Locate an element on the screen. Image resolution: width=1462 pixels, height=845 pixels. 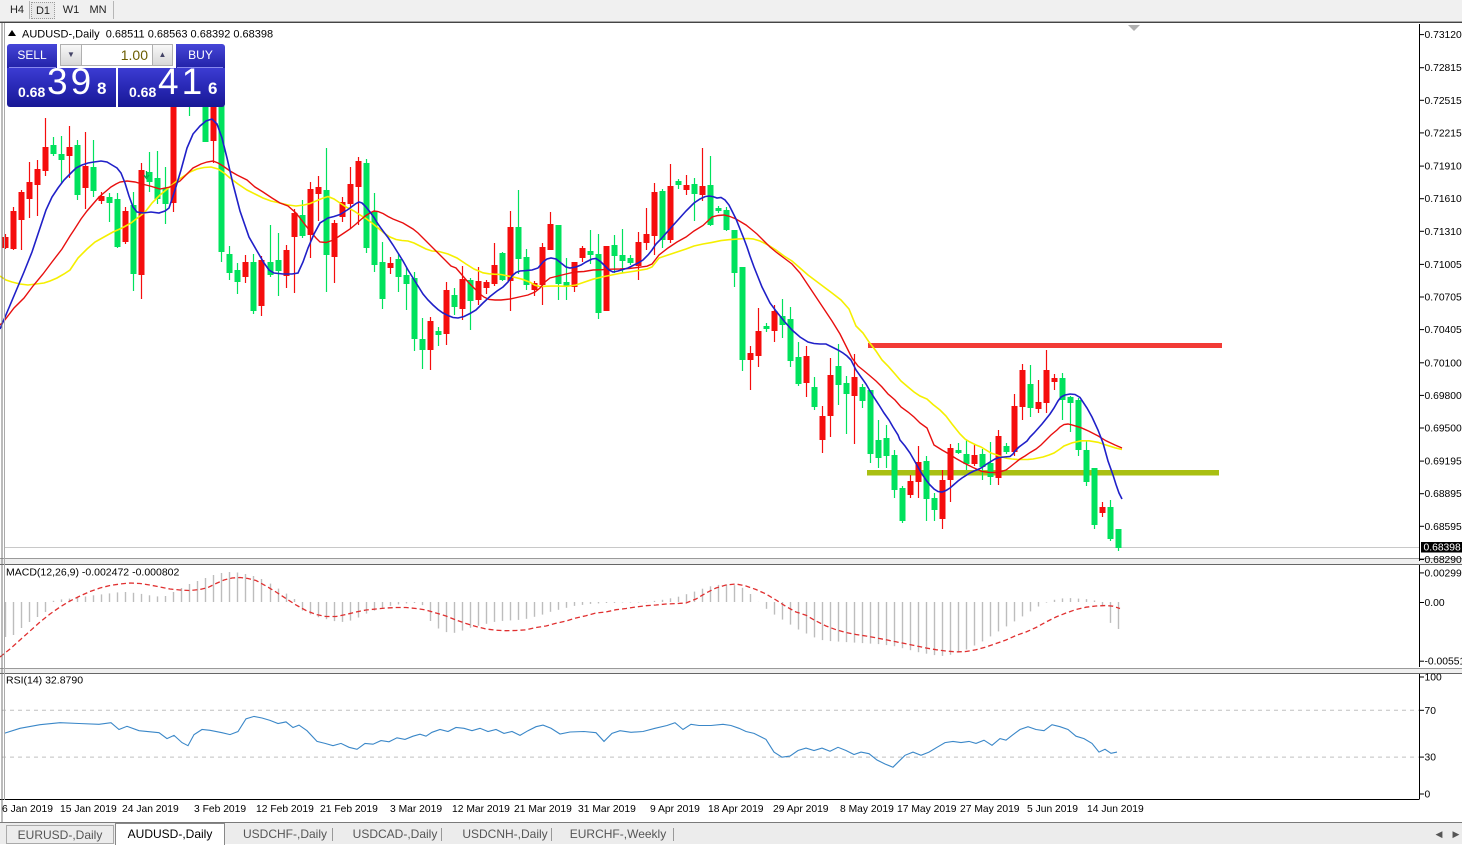
svg-text: 9 Apr 2019 is located at coordinates (675, 809).